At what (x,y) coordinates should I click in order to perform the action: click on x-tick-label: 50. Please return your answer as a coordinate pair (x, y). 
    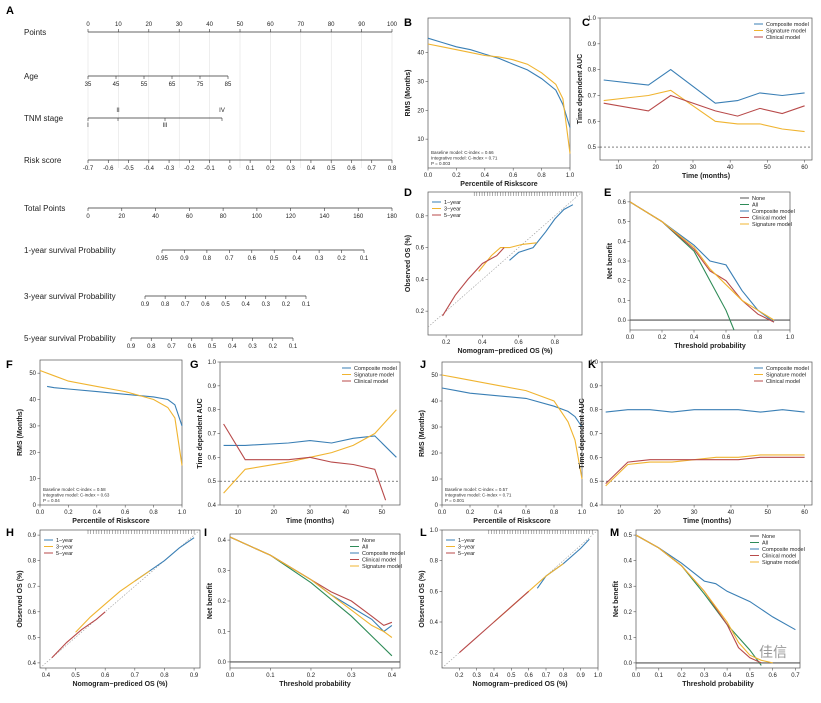
    Looking at the image, I should click on (382, 513).